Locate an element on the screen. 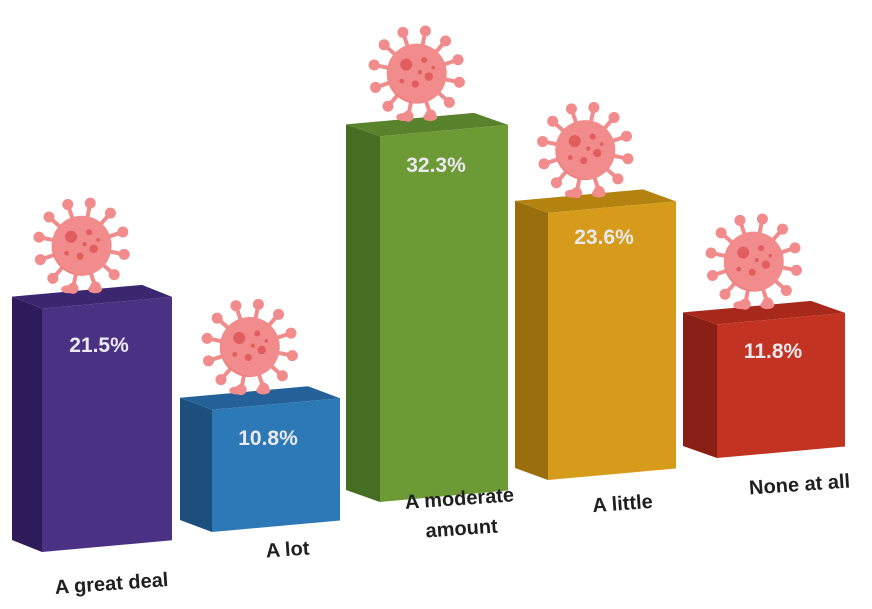  category-label: A great deal is located at coordinates (111, 584).